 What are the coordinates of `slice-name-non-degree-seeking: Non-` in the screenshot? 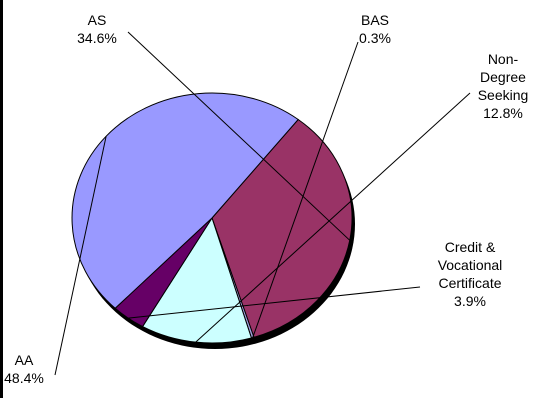 It's located at (503, 59).